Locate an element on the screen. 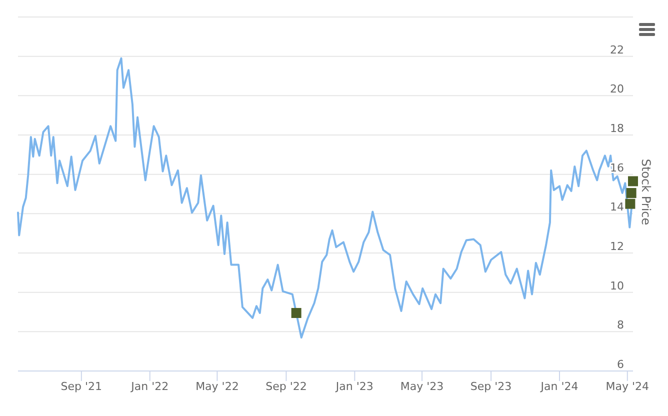 This screenshot has width=668, height=416. x-tick-label: May '23 is located at coordinates (422, 386).